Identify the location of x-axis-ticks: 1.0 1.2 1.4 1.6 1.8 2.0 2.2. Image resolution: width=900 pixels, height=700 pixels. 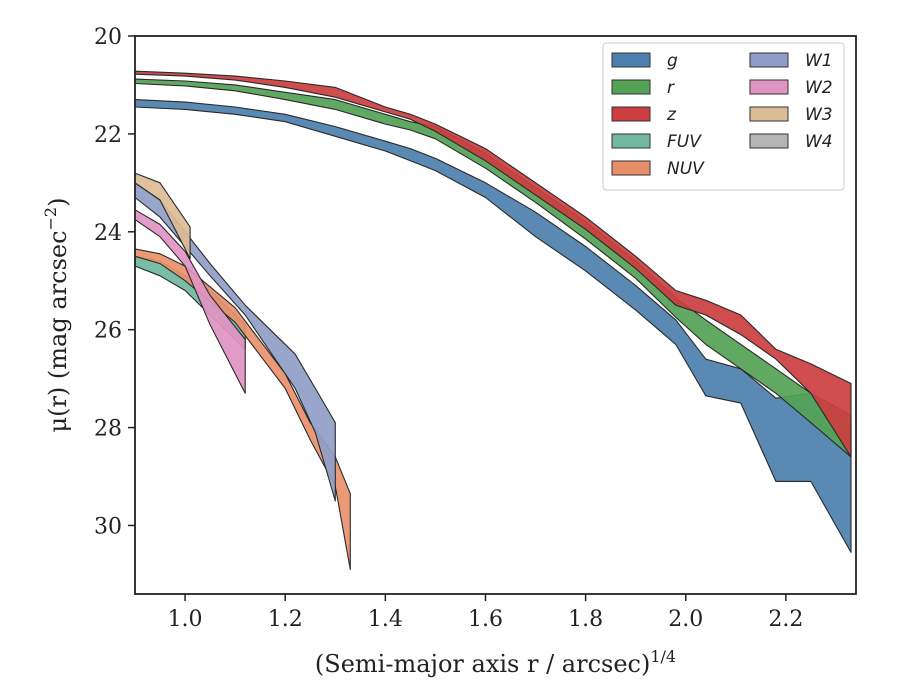
(485, 613).